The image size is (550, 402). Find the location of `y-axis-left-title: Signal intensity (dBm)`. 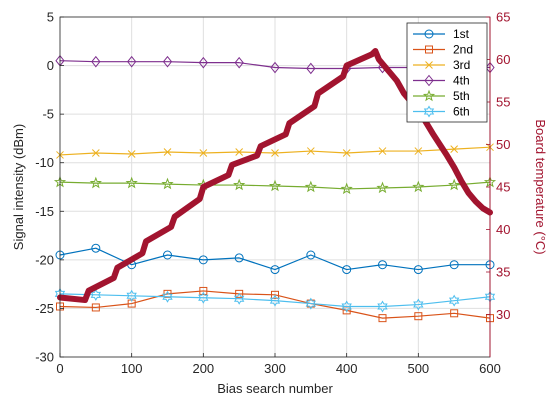

y-axis-left-title: Signal intensity (dBm) is located at coordinates (18, 187).